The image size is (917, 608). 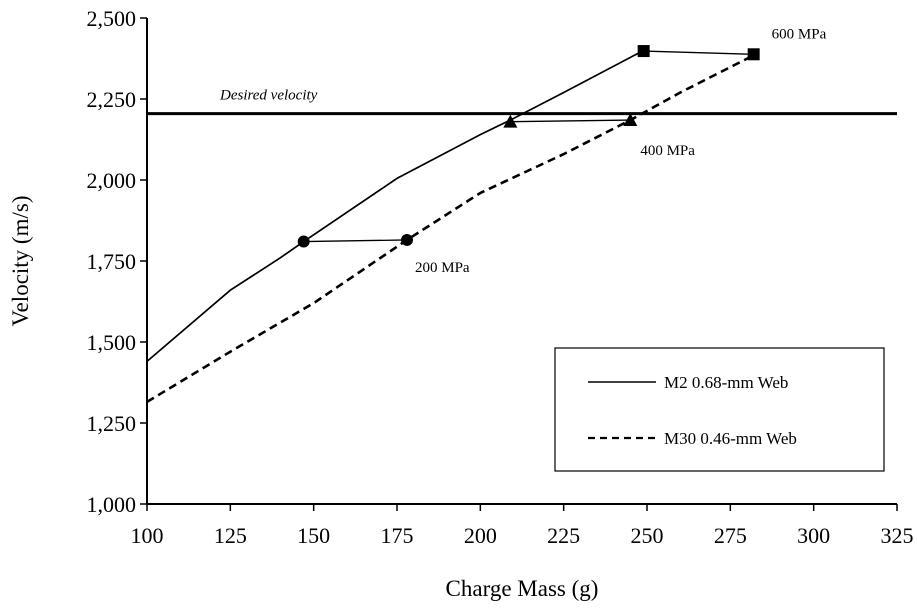 I want to click on pressure-label: 600 MPa, so click(x=799, y=34).